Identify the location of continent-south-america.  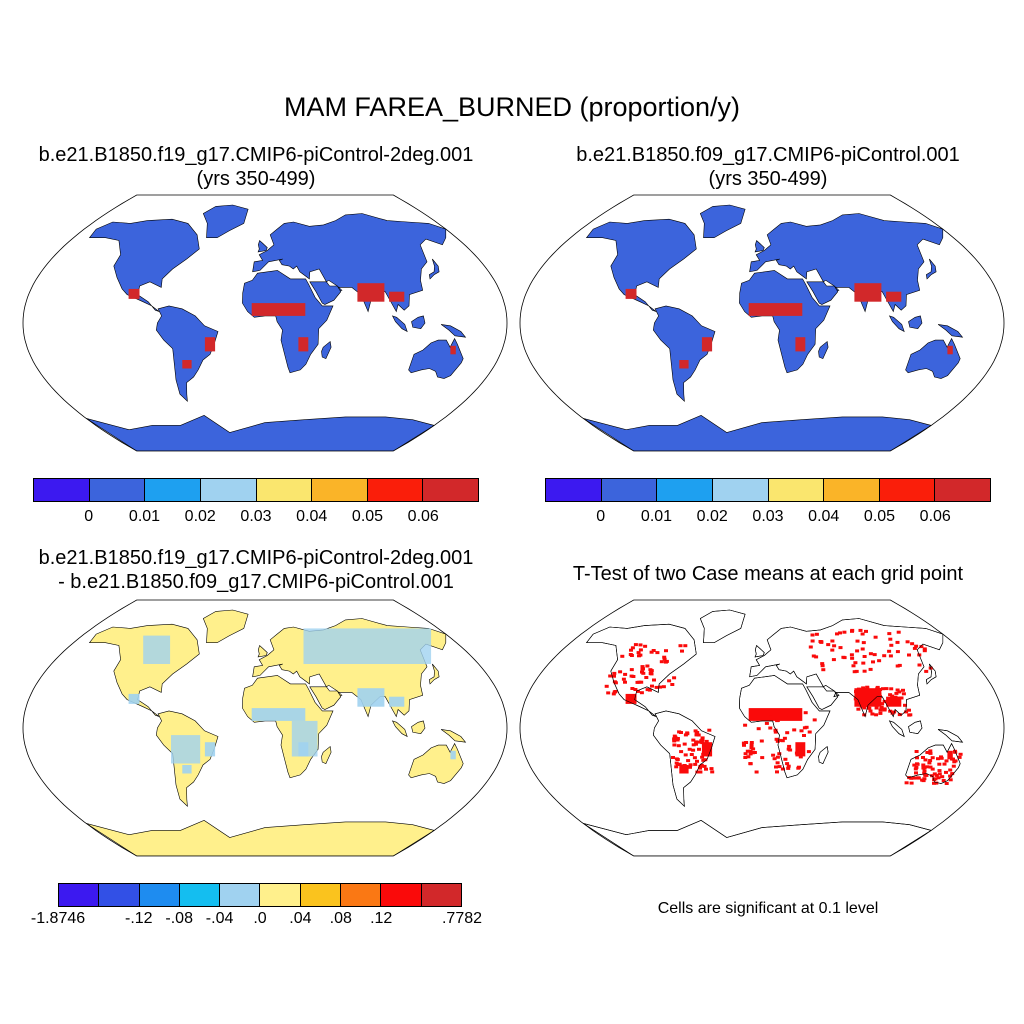
(187, 353).